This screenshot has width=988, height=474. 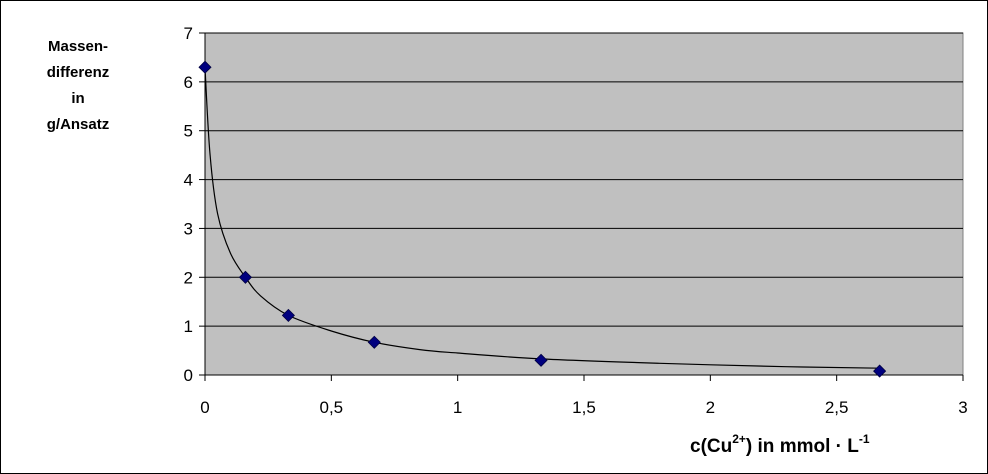 I want to click on y-tick-label-6: 6, so click(x=188, y=82).